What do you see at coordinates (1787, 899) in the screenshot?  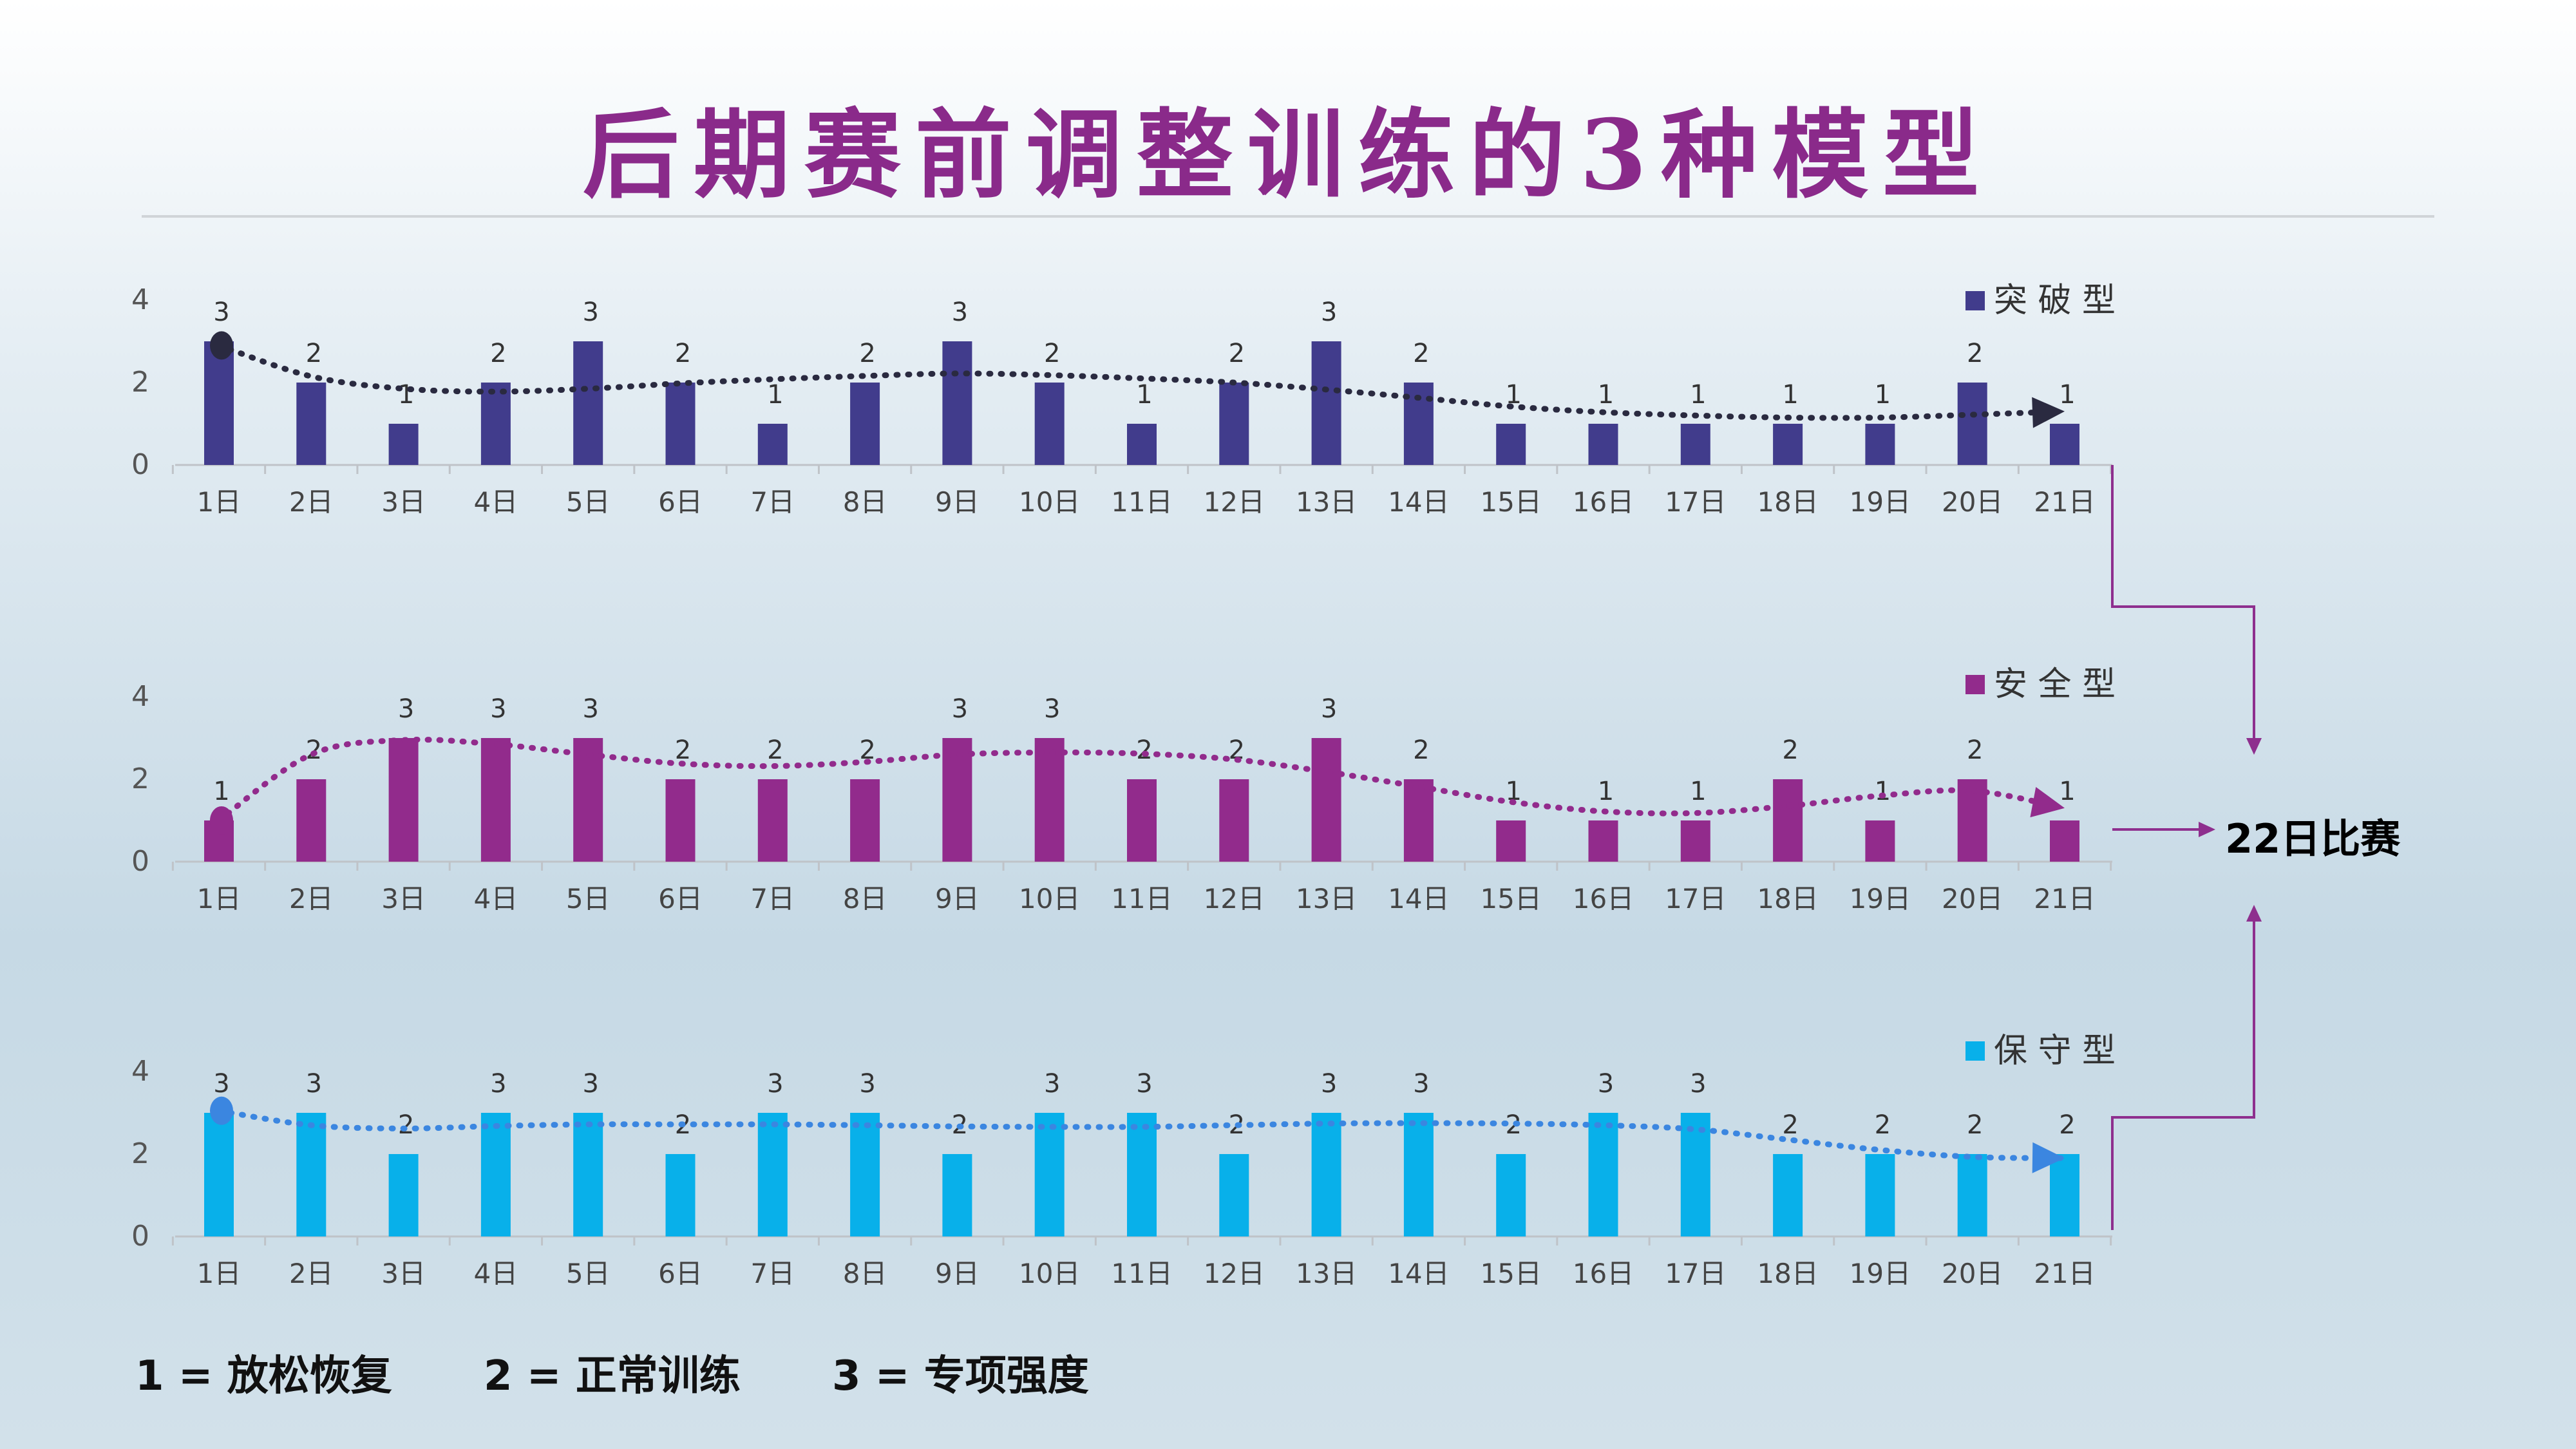 I see `x-tick-label: 18日` at bounding box center [1787, 899].